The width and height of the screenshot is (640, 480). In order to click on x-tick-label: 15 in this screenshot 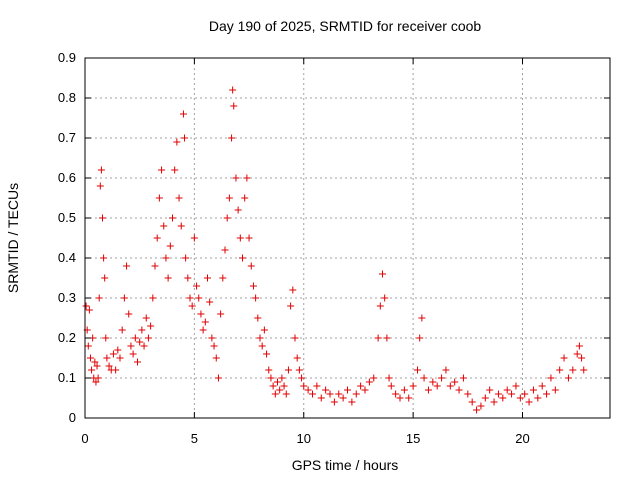, I will do `click(413, 438)`.